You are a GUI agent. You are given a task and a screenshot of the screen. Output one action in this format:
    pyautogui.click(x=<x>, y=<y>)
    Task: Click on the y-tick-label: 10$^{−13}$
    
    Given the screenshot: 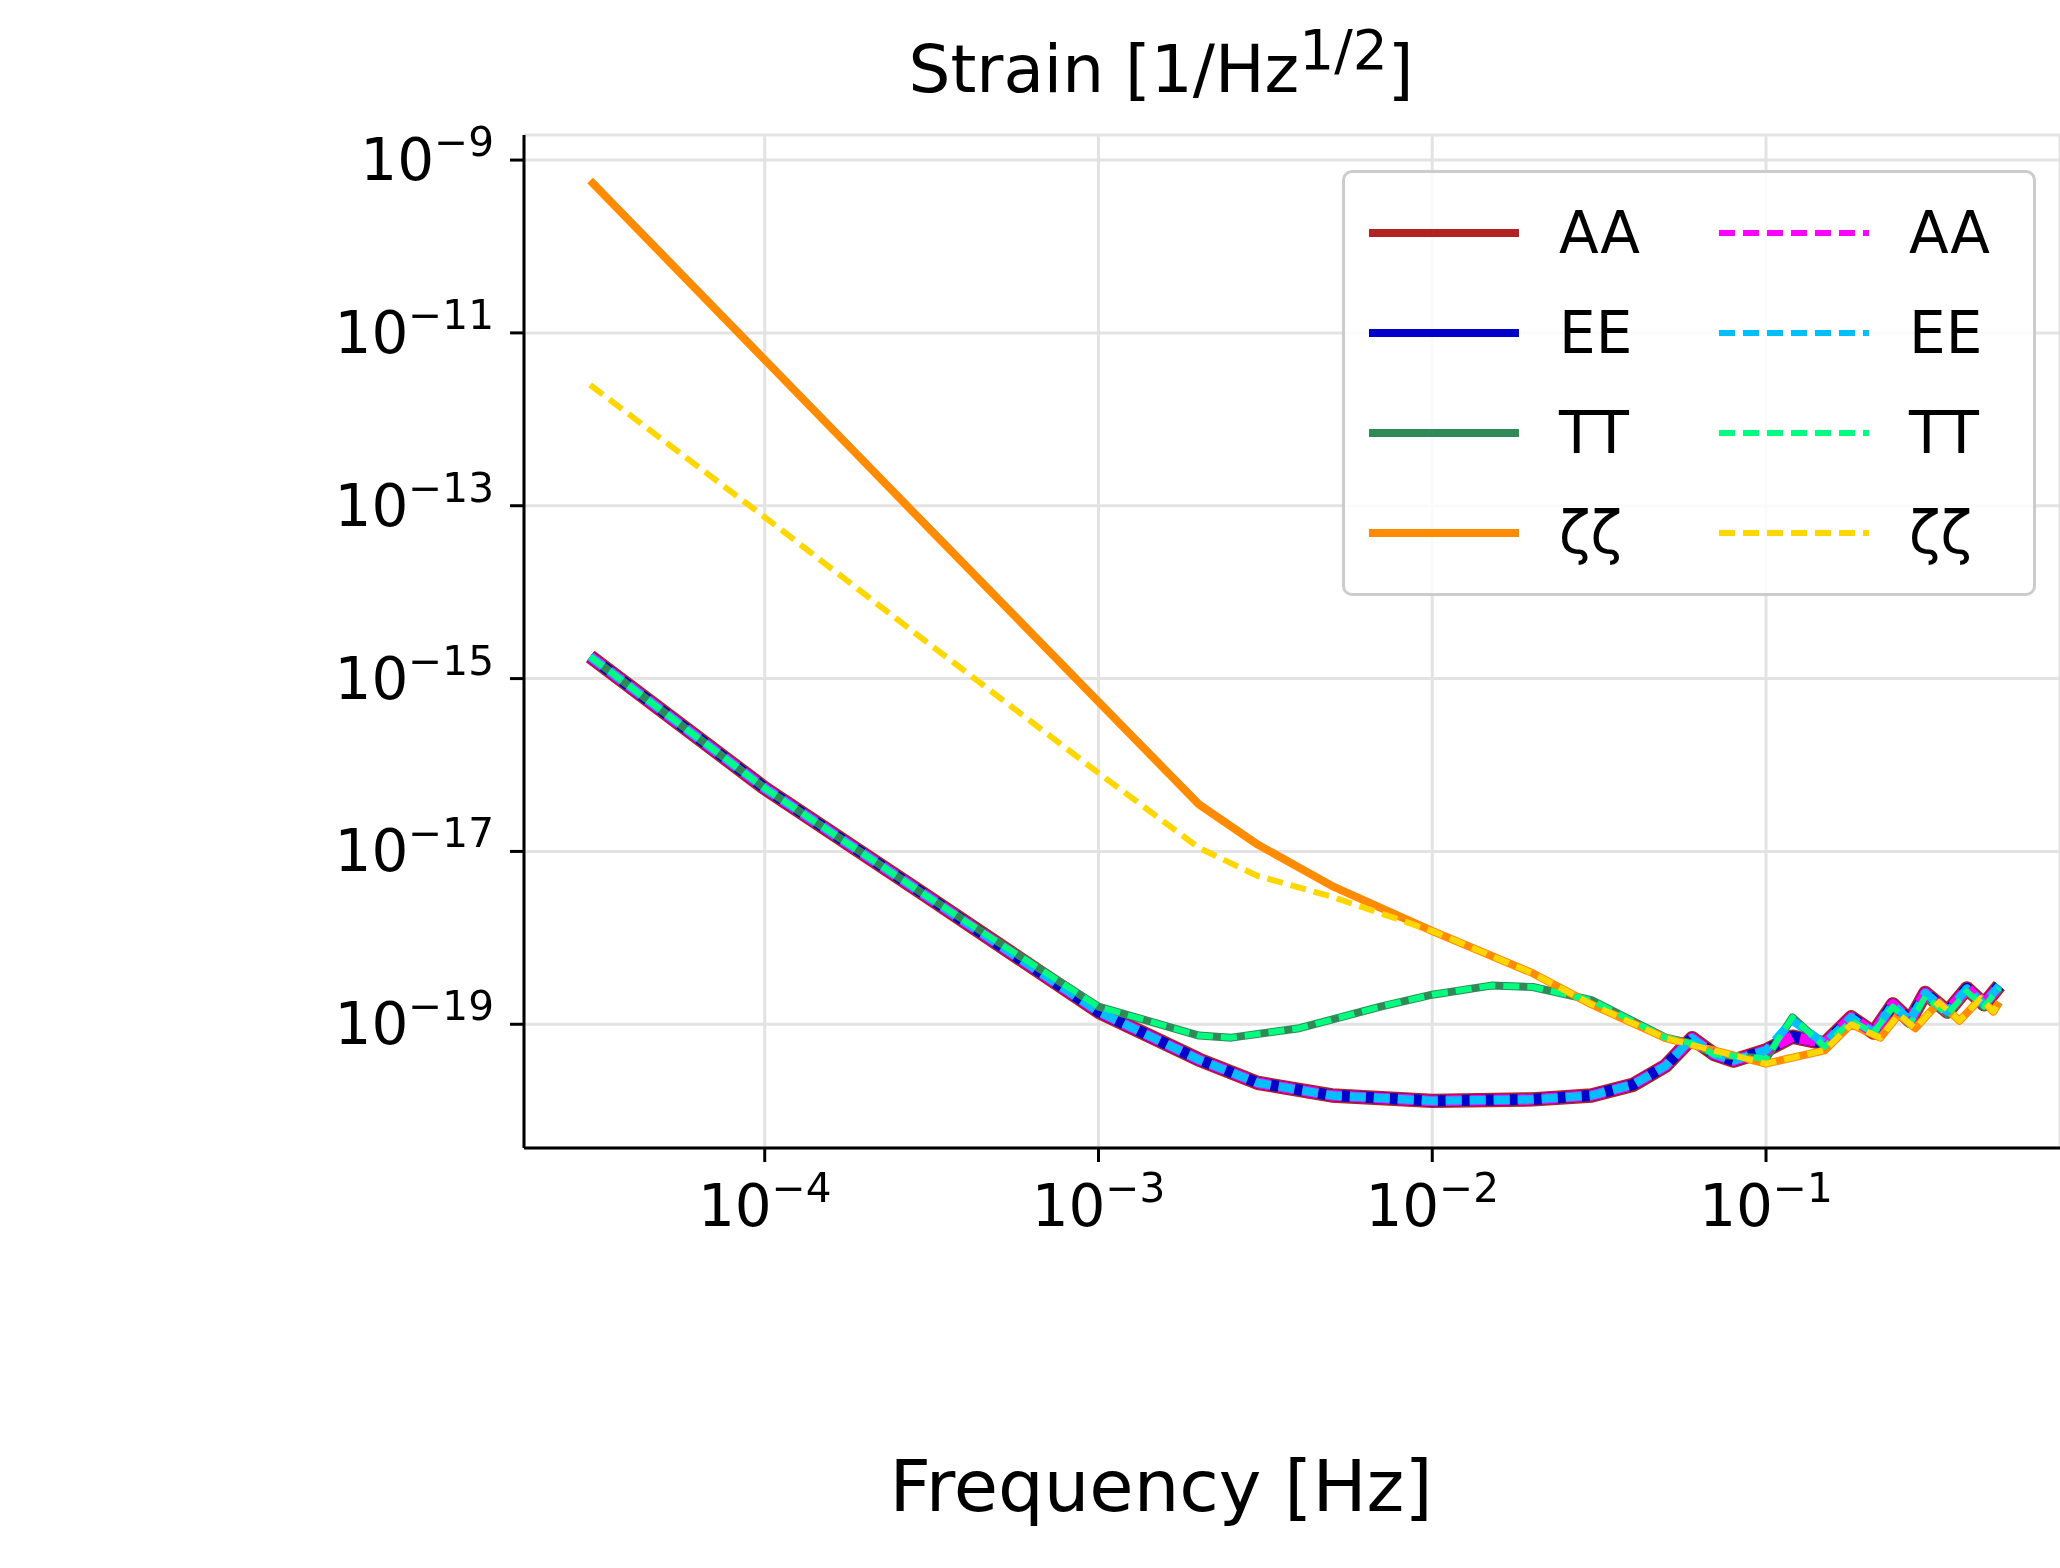 What is the action you would take?
    pyautogui.click(x=414, y=501)
    